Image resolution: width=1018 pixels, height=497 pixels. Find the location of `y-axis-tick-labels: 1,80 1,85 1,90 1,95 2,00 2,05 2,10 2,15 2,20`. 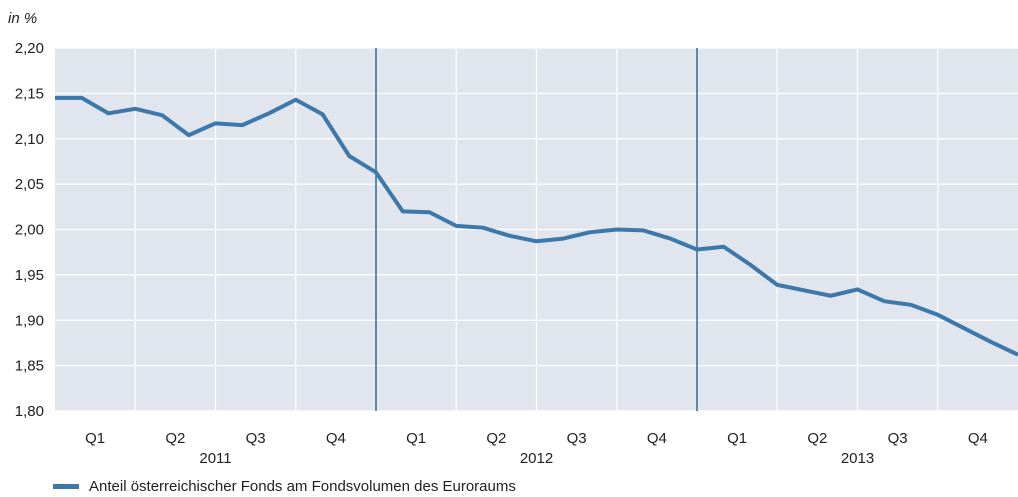

y-axis-tick-labels: 1,80 1,85 1,90 1,95 2,00 2,05 2,10 2,15 2,20 is located at coordinates (29, 230).